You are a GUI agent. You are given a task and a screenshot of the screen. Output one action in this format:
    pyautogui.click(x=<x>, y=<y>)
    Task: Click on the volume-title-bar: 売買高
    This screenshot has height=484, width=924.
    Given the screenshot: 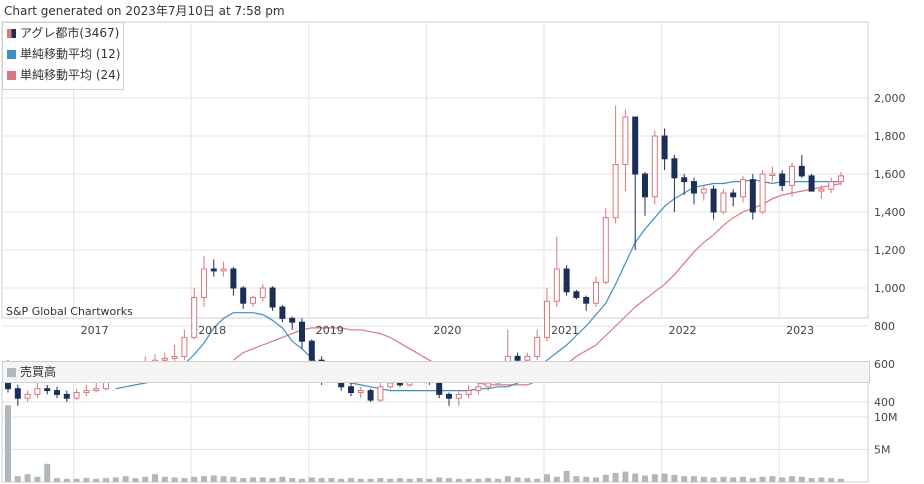 What is the action you would take?
    pyautogui.click(x=436, y=372)
    